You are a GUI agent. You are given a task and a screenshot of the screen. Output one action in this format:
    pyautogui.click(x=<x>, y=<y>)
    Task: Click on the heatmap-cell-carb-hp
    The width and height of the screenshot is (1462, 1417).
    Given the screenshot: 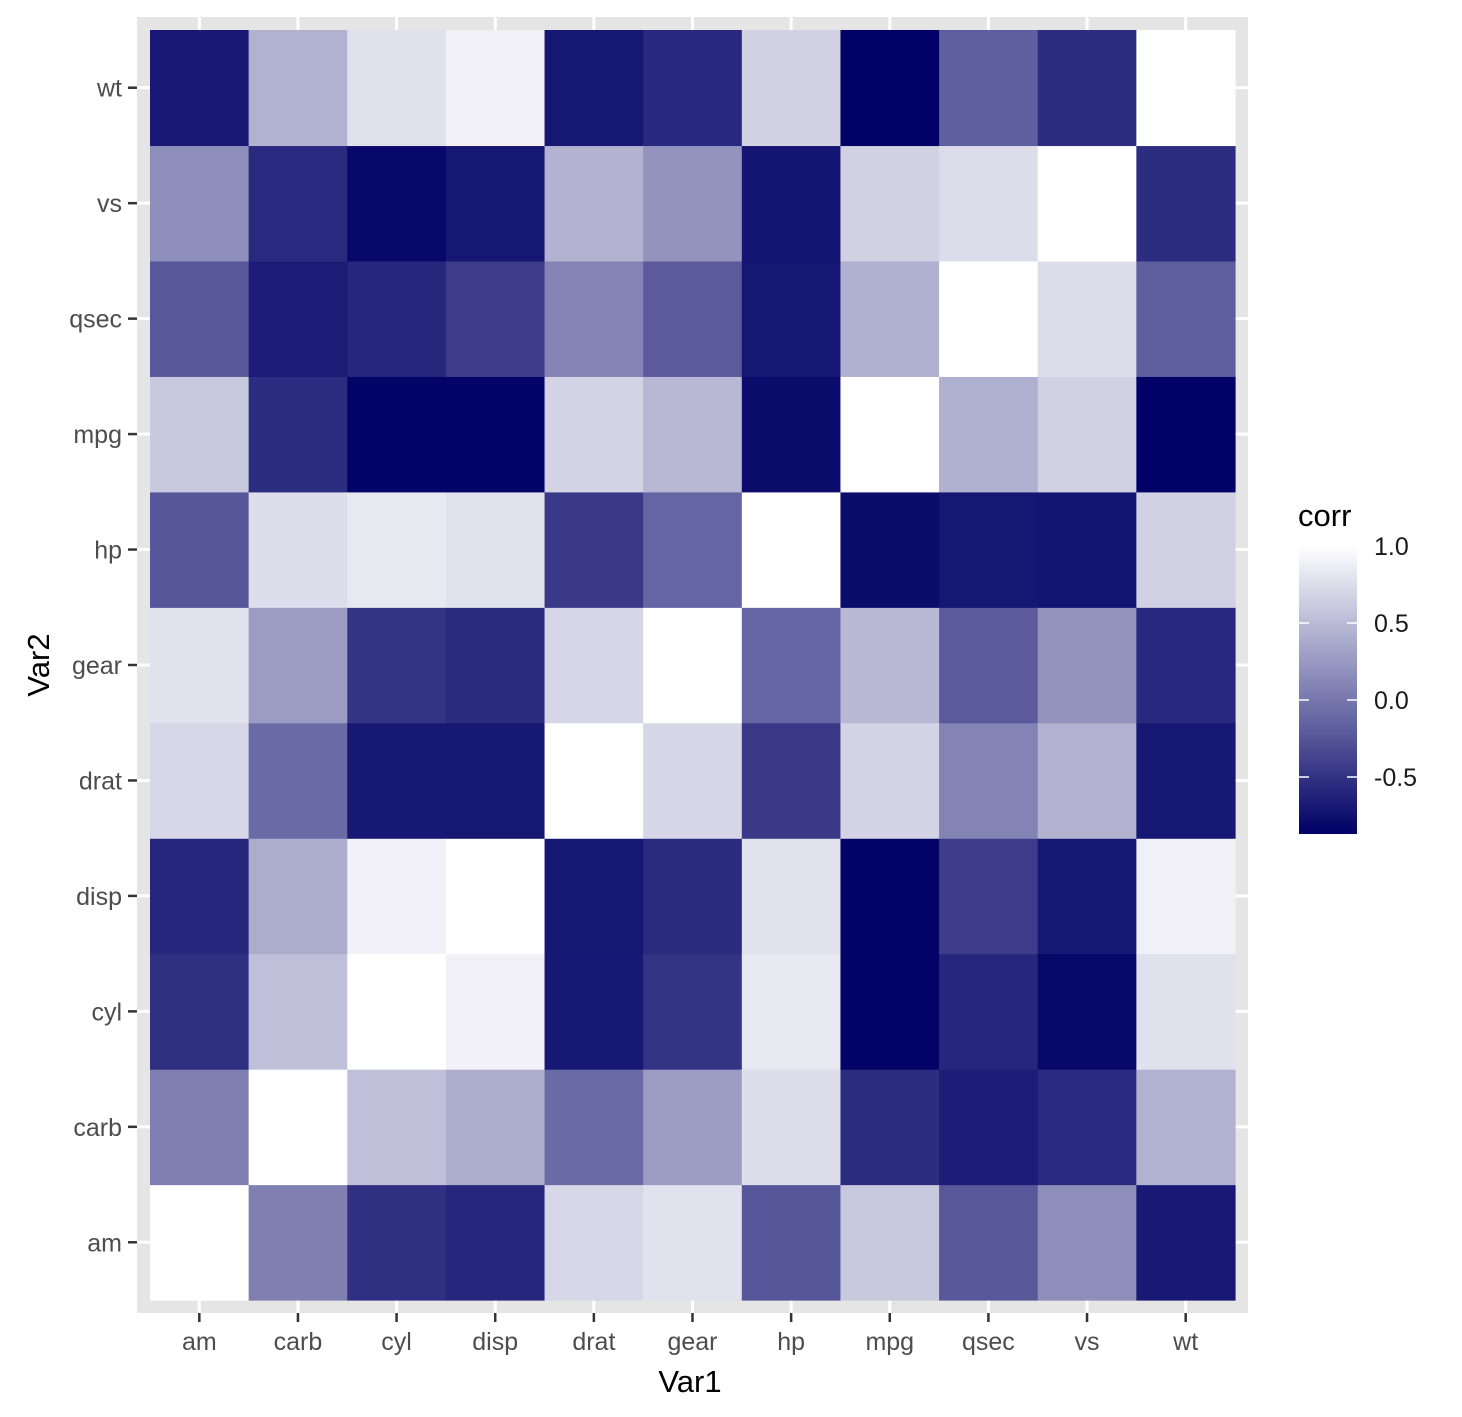 What is the action you would take?
    pyautogui.click(x=298, y=549)
    